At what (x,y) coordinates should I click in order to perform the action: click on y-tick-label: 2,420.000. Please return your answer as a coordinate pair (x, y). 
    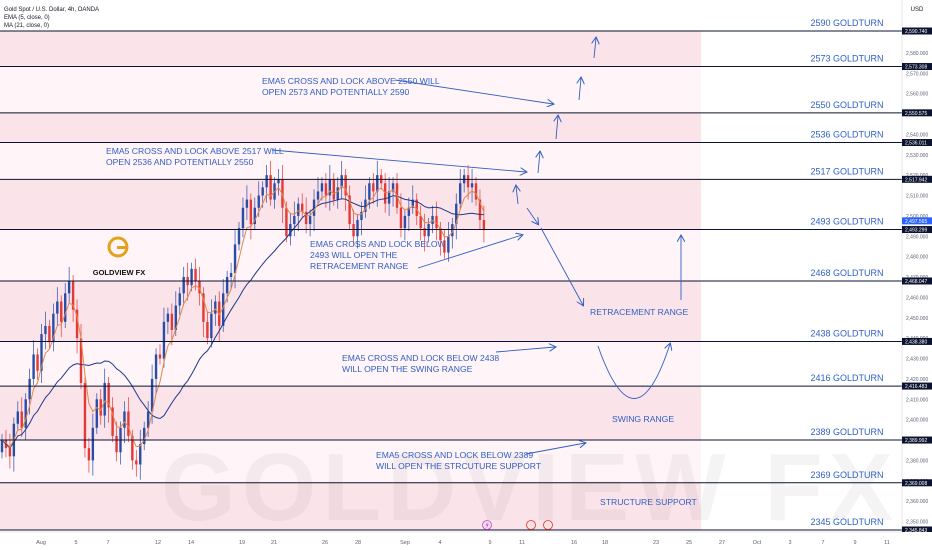
    Looking at the image, I should click on (917, 380).